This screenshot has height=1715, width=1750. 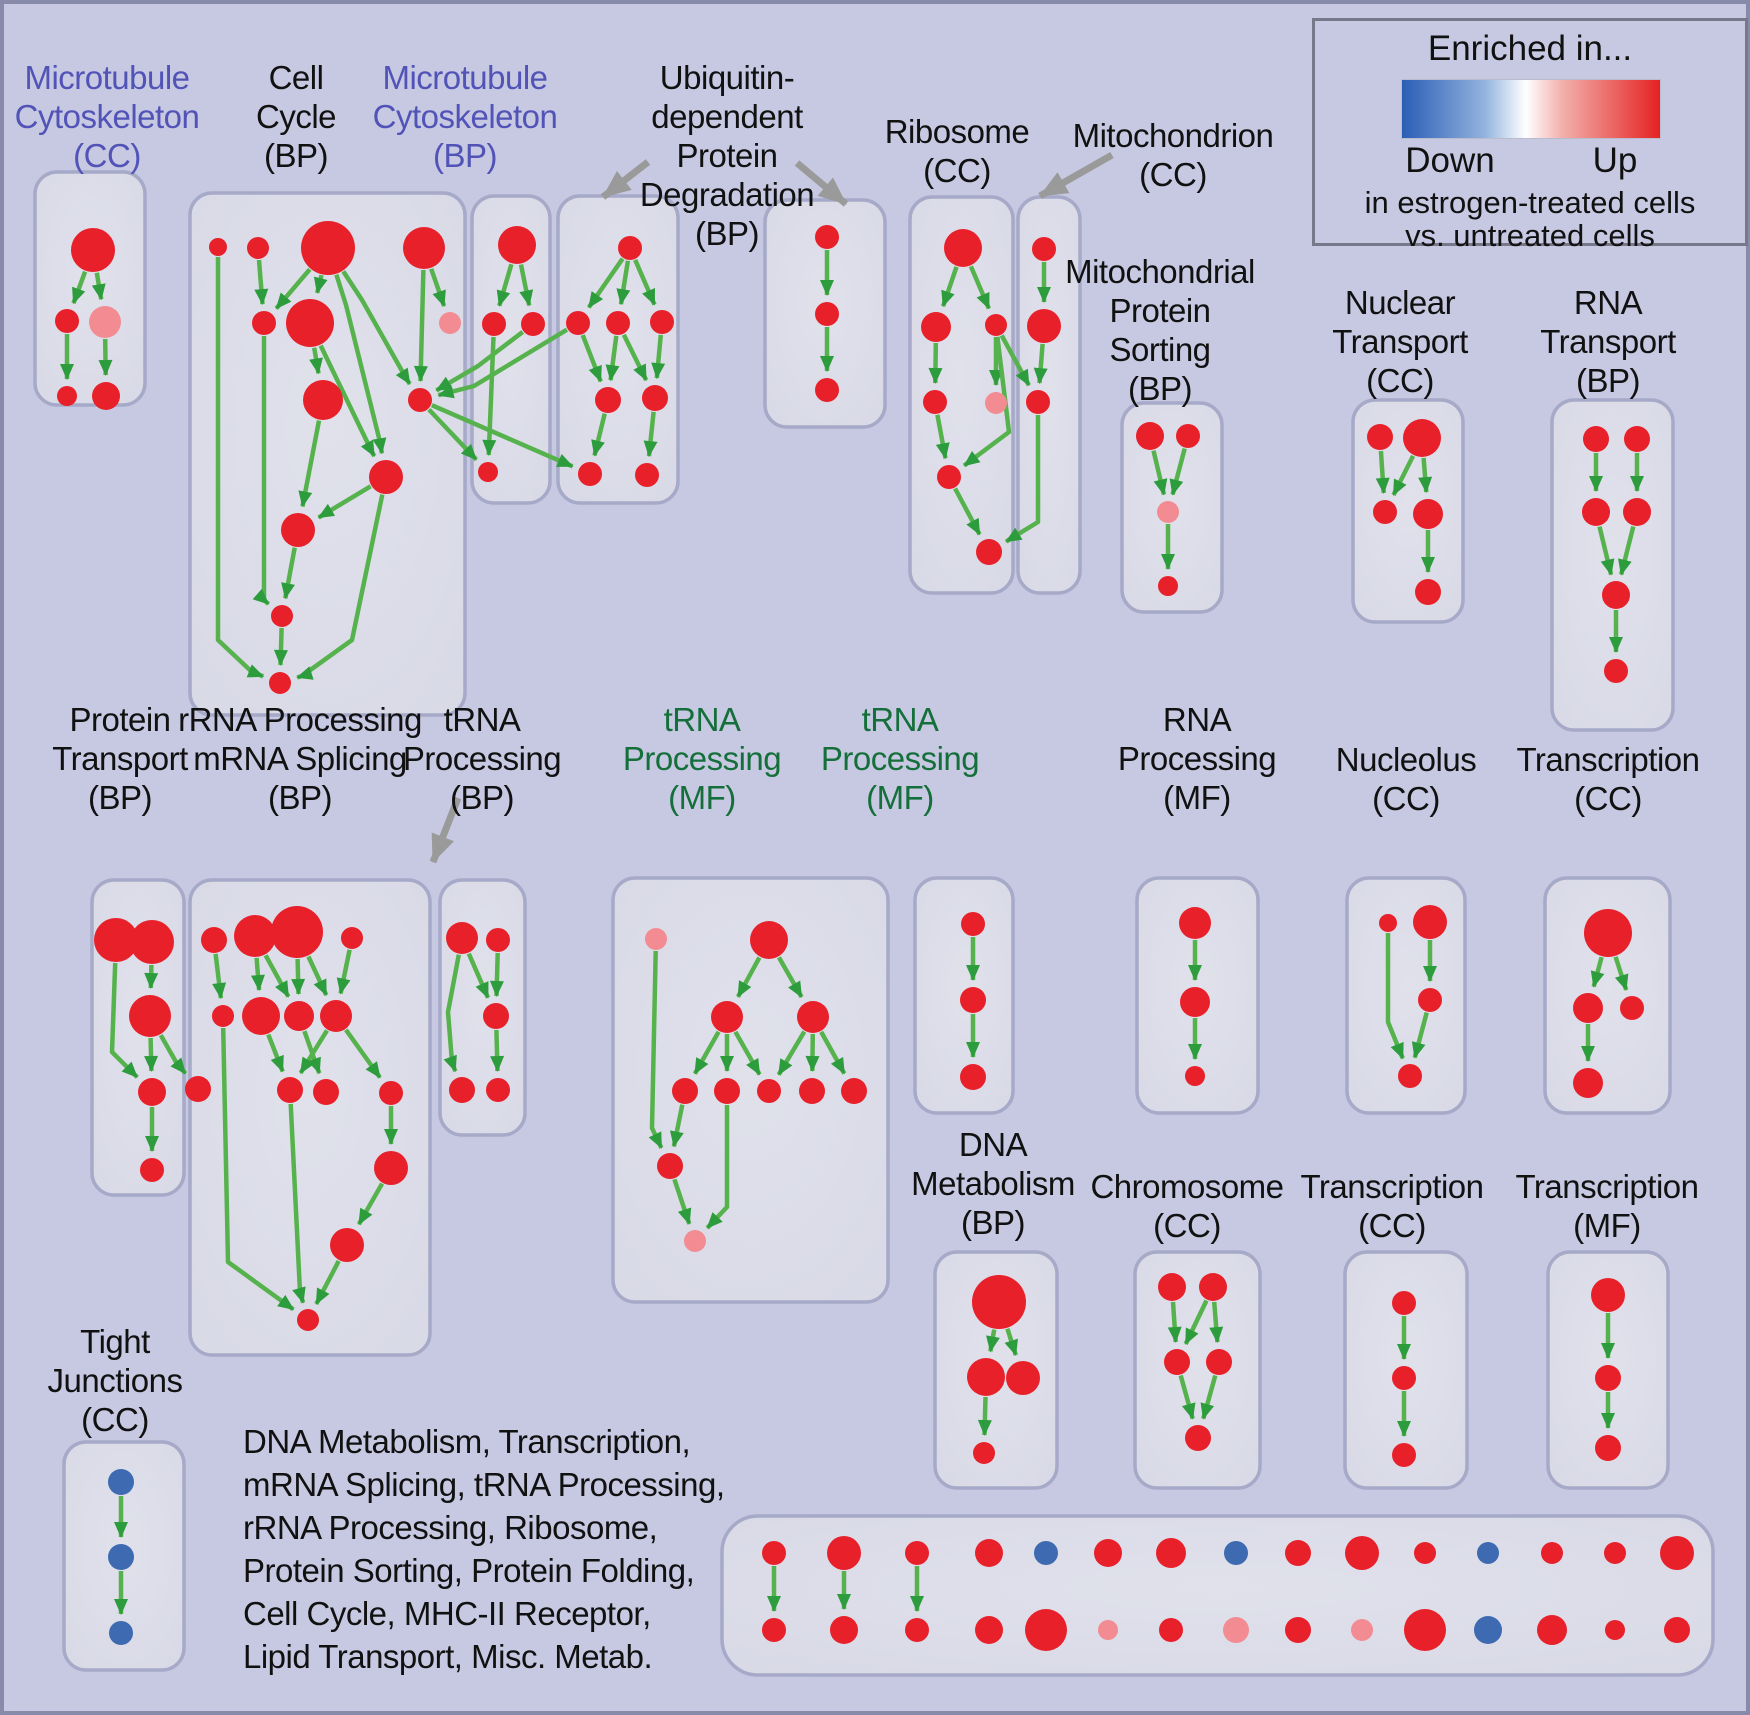 What do you see at coordinates (695, 1241) in the screenshot?
I see `node-tm11` at bounding box center [695, 1241].